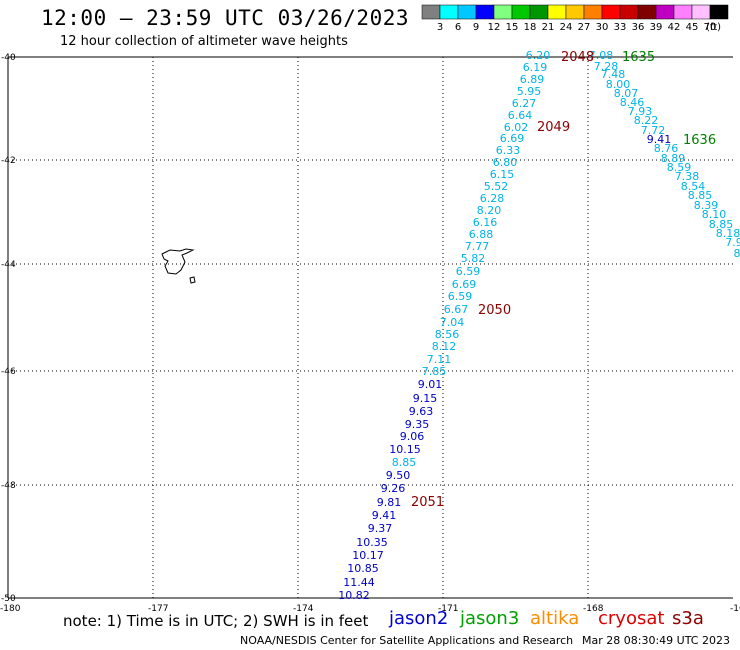  Describe the element at coordinates (405, 449) in the screenshot. I see `swh-value: 10.15` at that location.